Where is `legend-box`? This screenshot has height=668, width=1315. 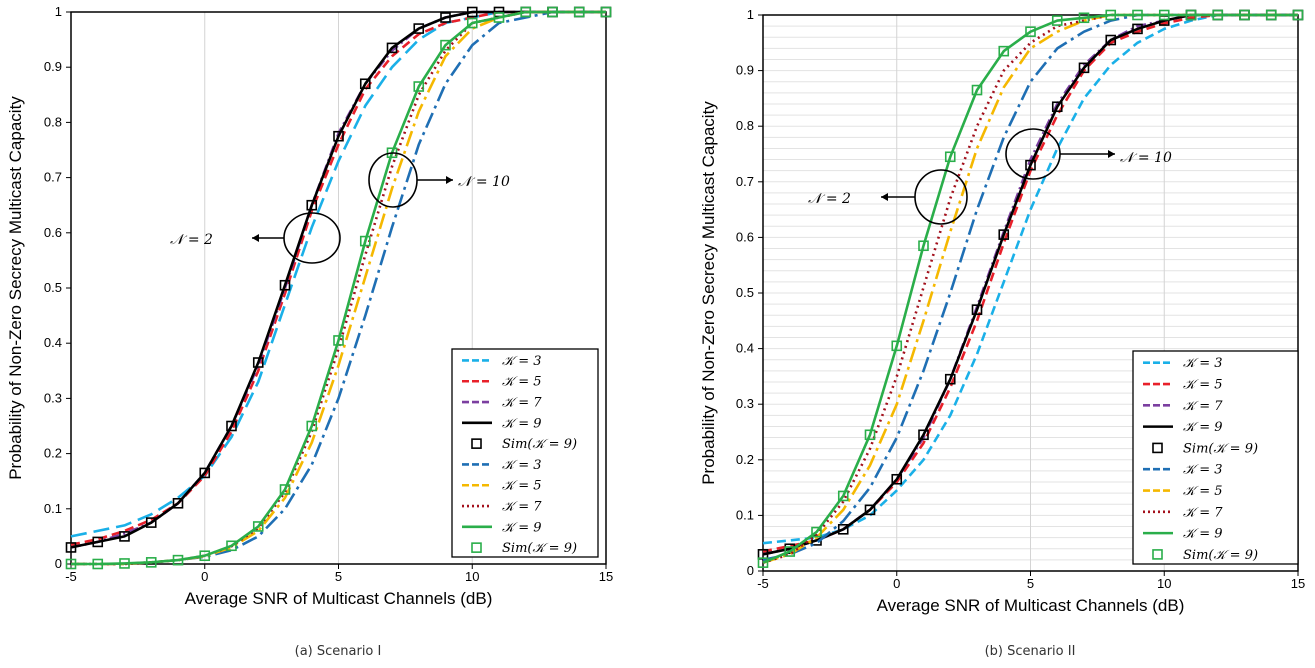
legend-box is located at coordinates (525, 453).